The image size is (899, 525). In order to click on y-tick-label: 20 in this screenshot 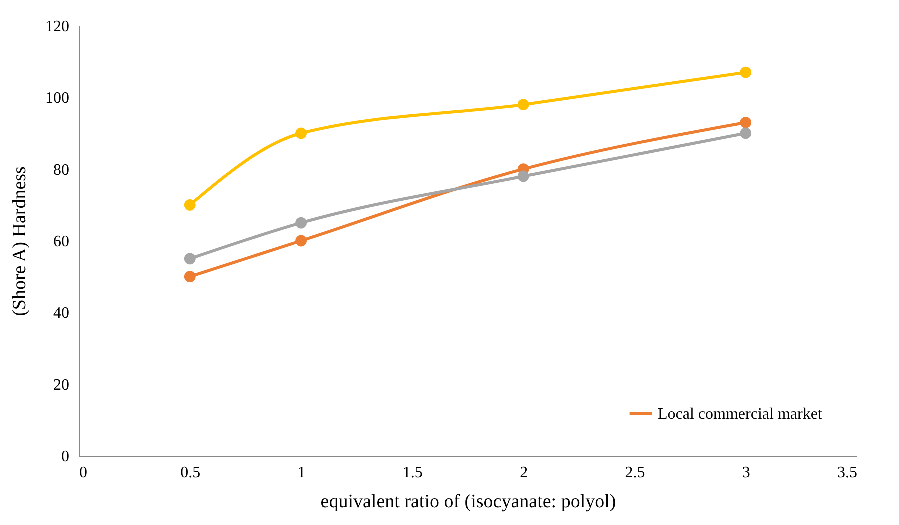, I will do `click(62, 385)`.